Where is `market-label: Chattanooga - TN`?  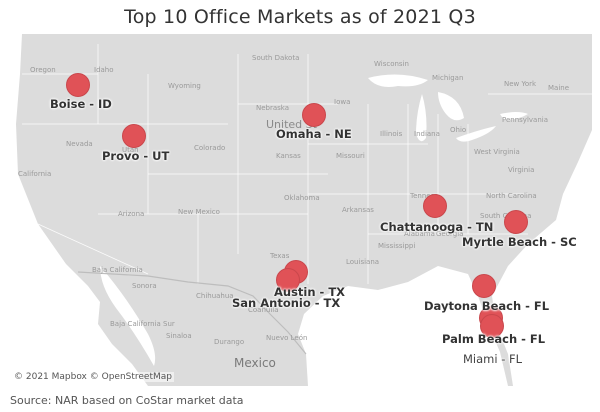
market-label: Chattanooga - TN is located at coordinates (437, 227).